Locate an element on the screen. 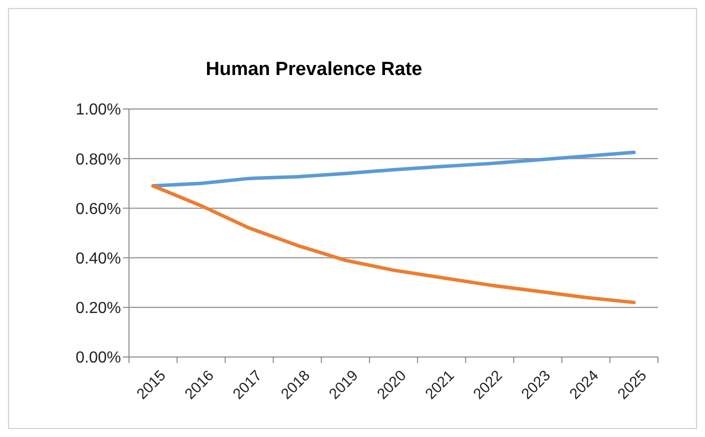 The width and height of the screenshot is (705, 437). chart-title: Human Prevalence Rate is located at coordinates (314, 70).